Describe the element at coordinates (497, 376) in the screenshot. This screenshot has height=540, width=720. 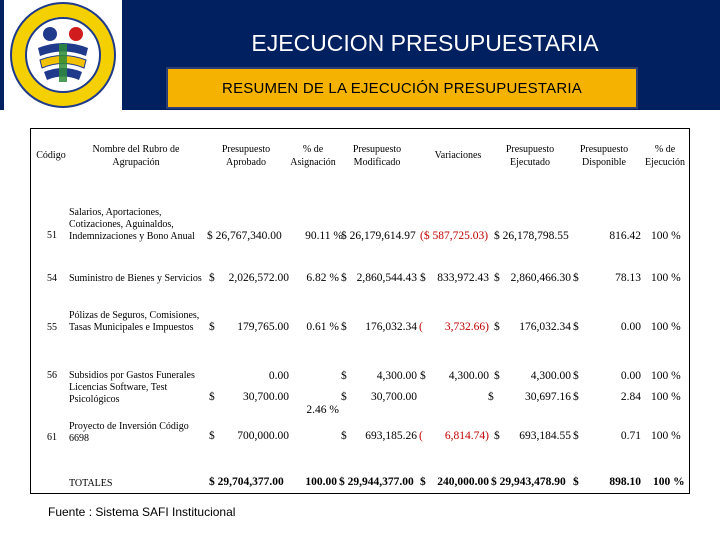
I see `row56a-ejecutado-currency: $` at that location.